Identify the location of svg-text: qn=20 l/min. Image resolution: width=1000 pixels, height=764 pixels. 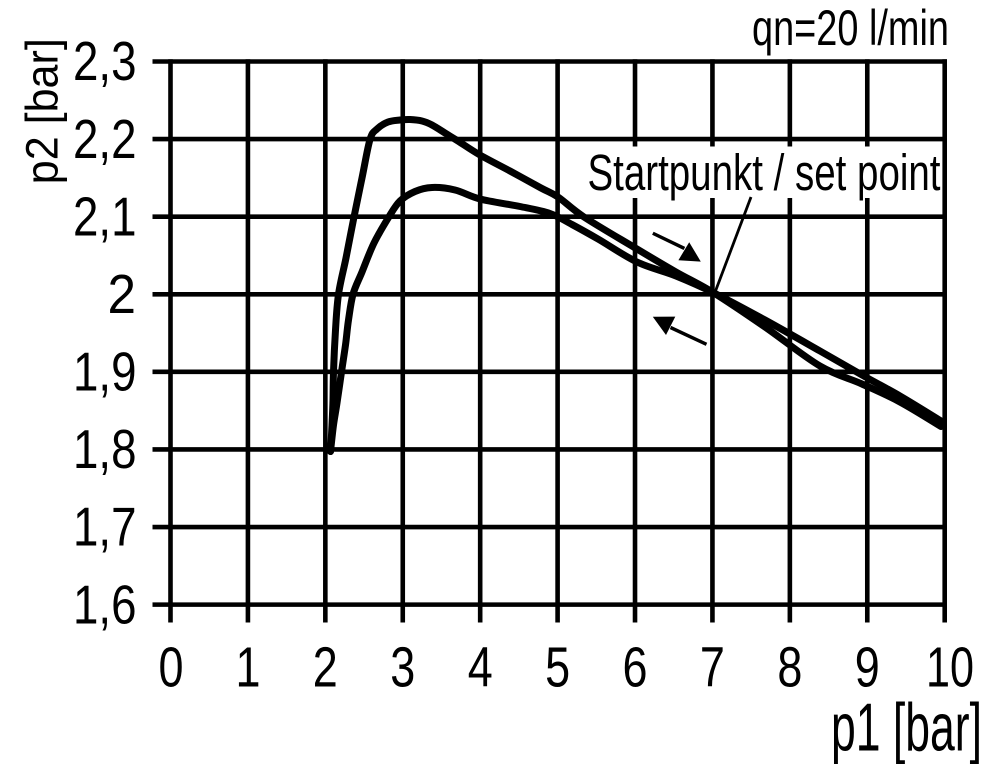
(850, 28).